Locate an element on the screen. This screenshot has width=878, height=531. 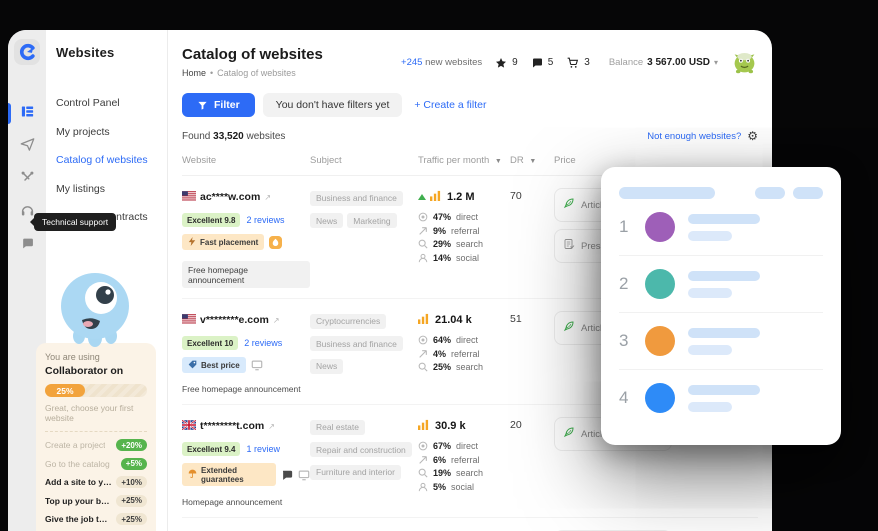
progress-text-2: Collaborator on is located at coordinates (84, 371).